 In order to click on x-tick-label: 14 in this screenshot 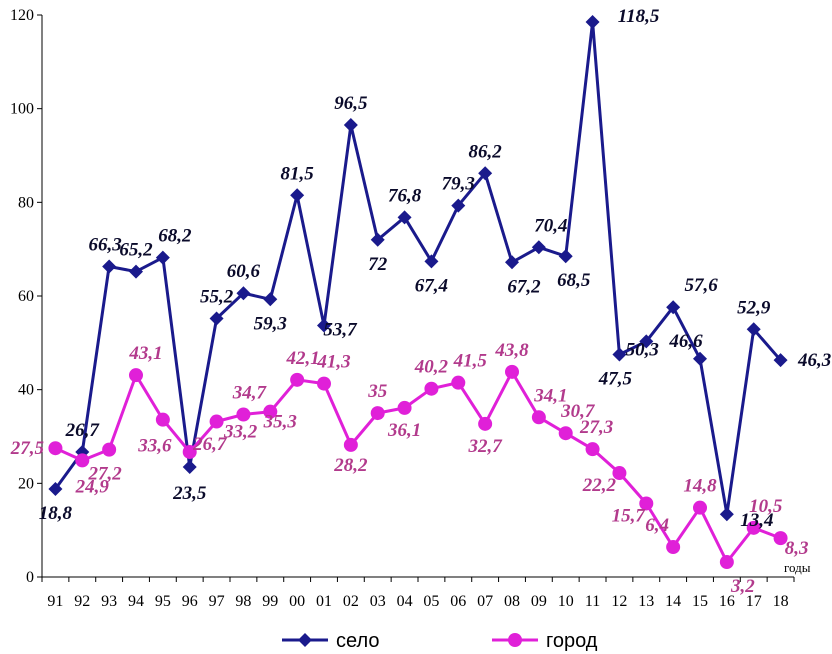, I will do `click(673, 601)`.